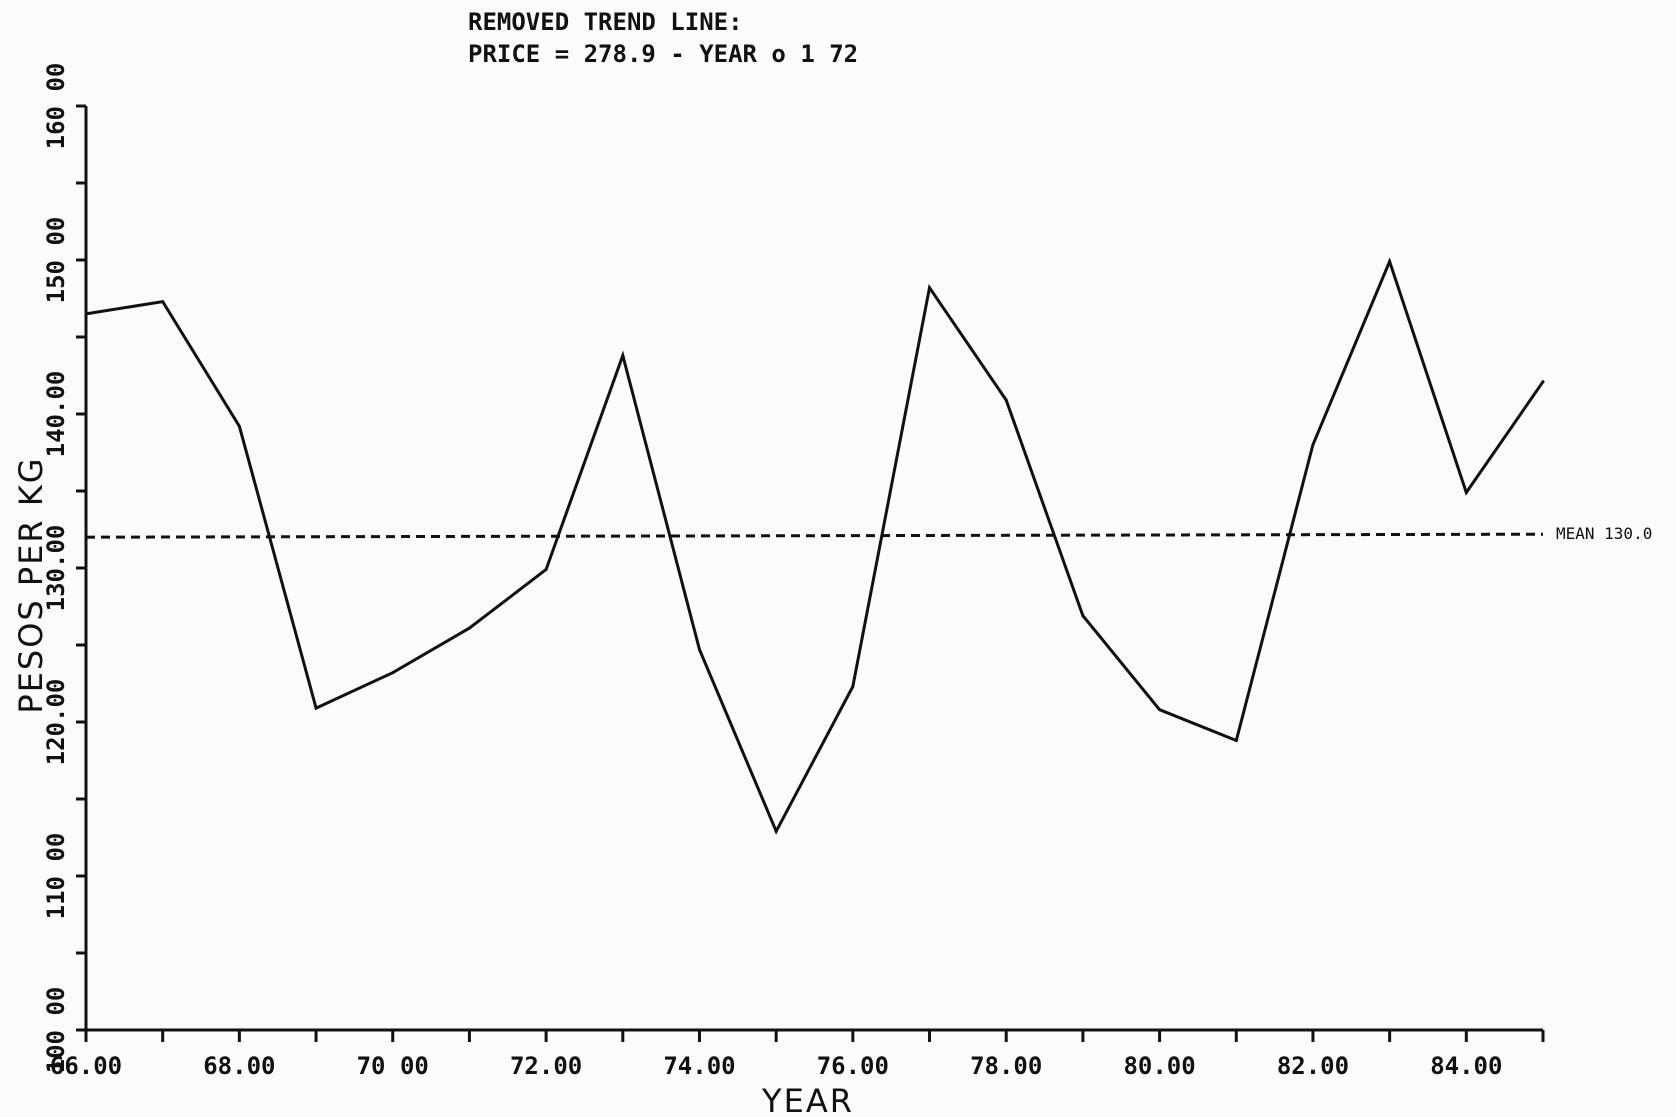 The height and width of the screenshot is (1117, 1676). I want to click on y-tick-label: 150 00, so click(56, 260).